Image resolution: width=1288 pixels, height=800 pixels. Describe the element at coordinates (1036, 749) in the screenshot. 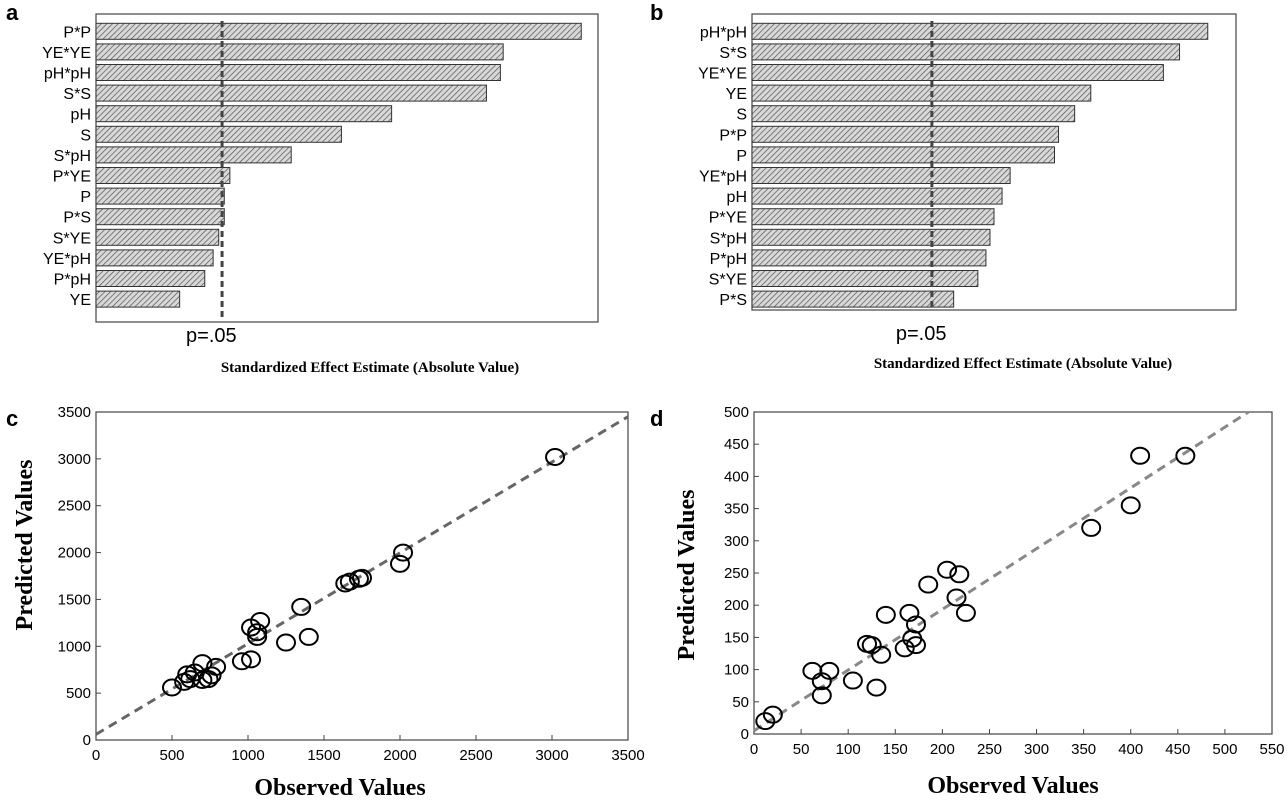

I see `x-tick-label-d-6: 300` at that location.